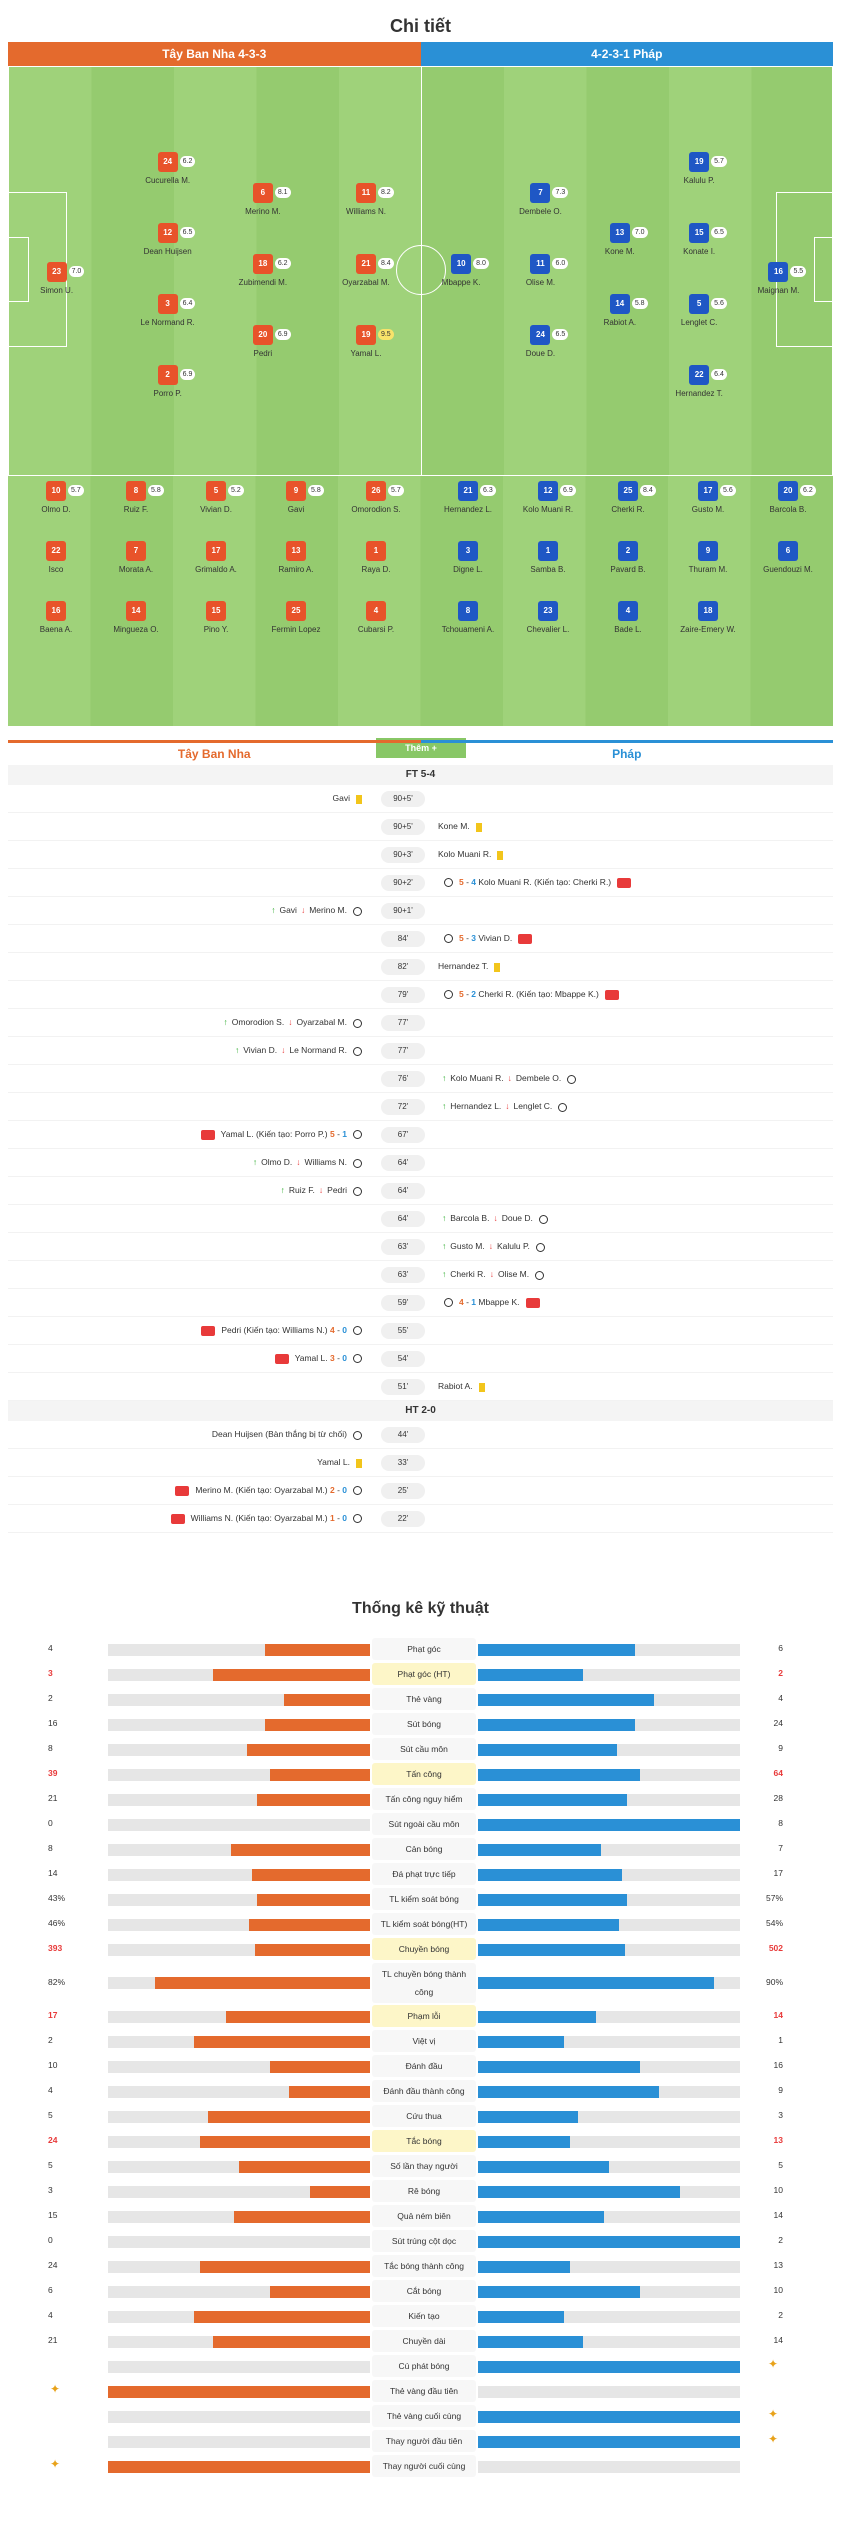  I want to click on event-away-side: ↑ Hernandez L. ↓ Lenglet C., so click(630, 1106).